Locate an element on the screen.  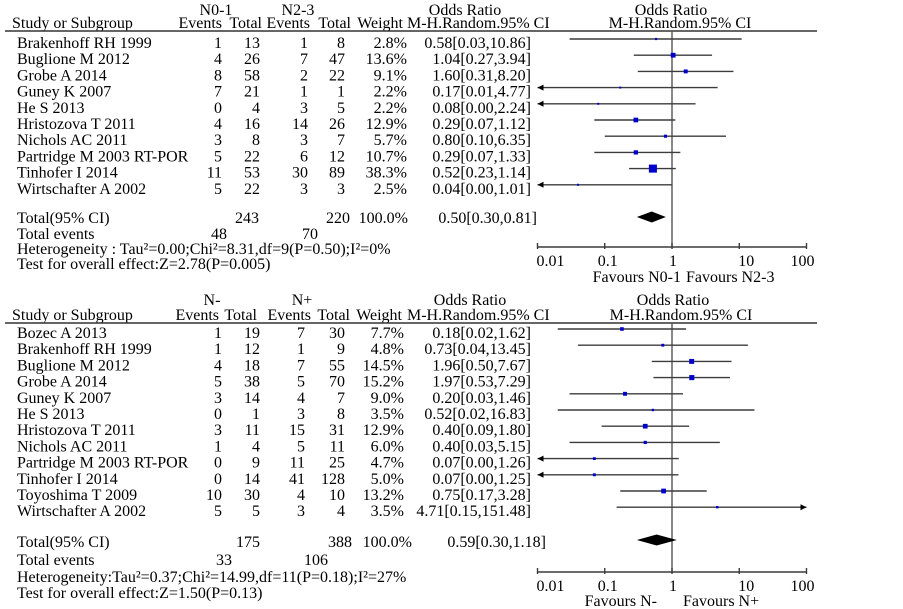
study-column-header: Study or Subgroup is located at coordinates (72, 23).